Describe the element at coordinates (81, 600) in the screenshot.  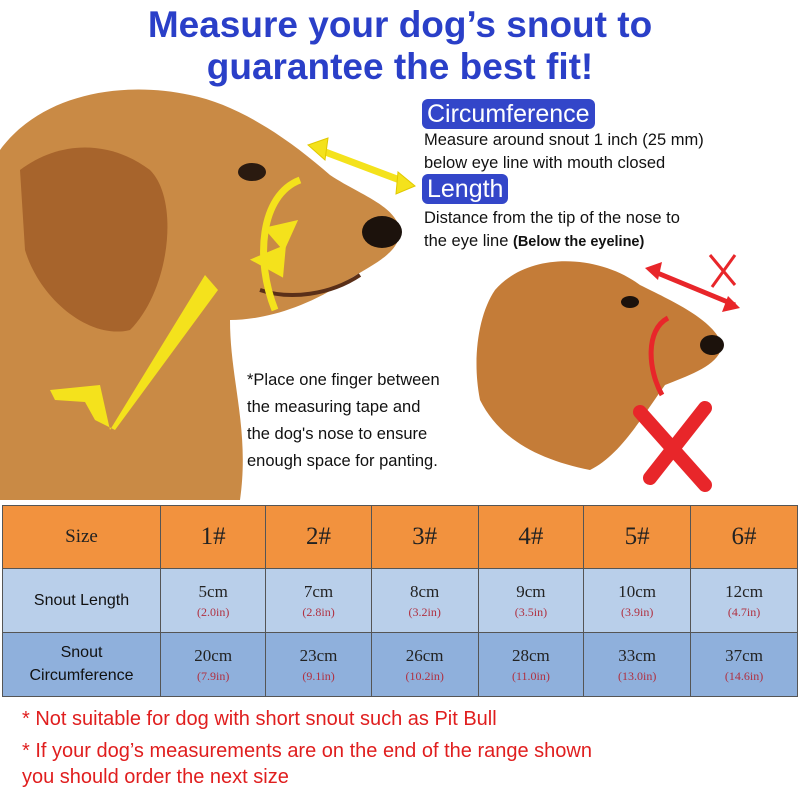
I see `row-label: Snout Length` at that location.